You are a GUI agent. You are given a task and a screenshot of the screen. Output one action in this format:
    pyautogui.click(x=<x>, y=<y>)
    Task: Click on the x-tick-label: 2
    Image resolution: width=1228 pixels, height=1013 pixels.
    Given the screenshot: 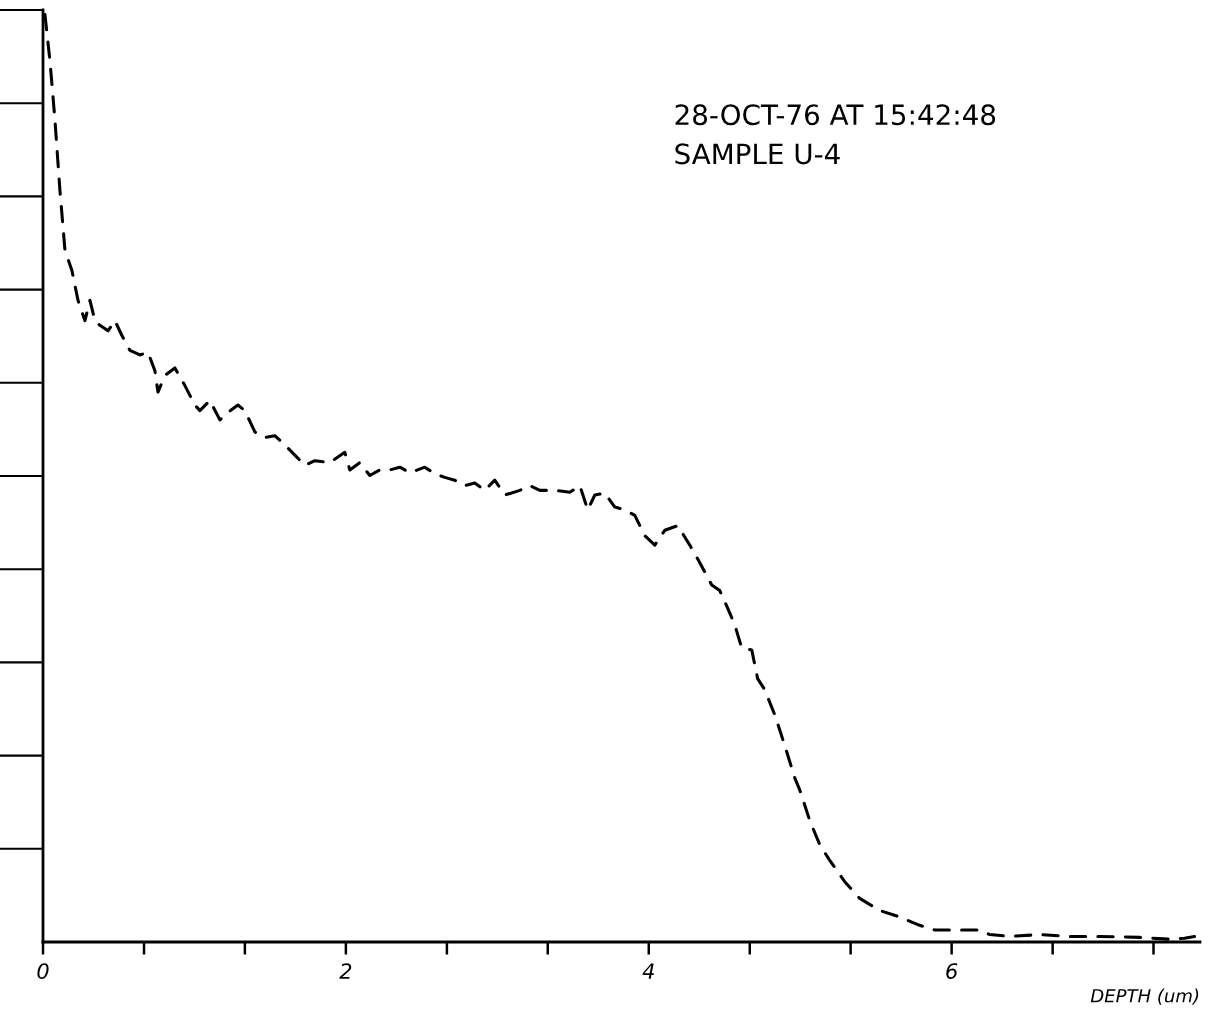 What is the action you would take?
    pyautogui.click(x=345, y=971)
    